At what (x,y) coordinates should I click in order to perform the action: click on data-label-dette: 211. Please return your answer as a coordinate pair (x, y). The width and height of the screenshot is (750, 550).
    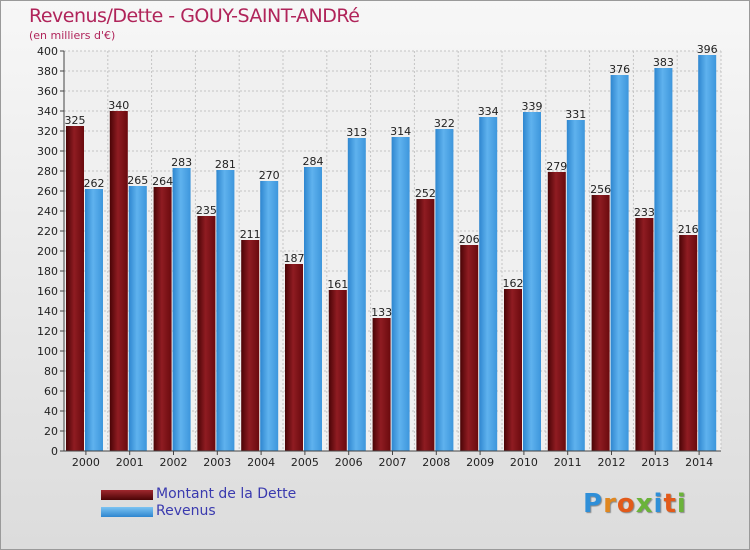
    Looking at the image, I should click on (250, 234).